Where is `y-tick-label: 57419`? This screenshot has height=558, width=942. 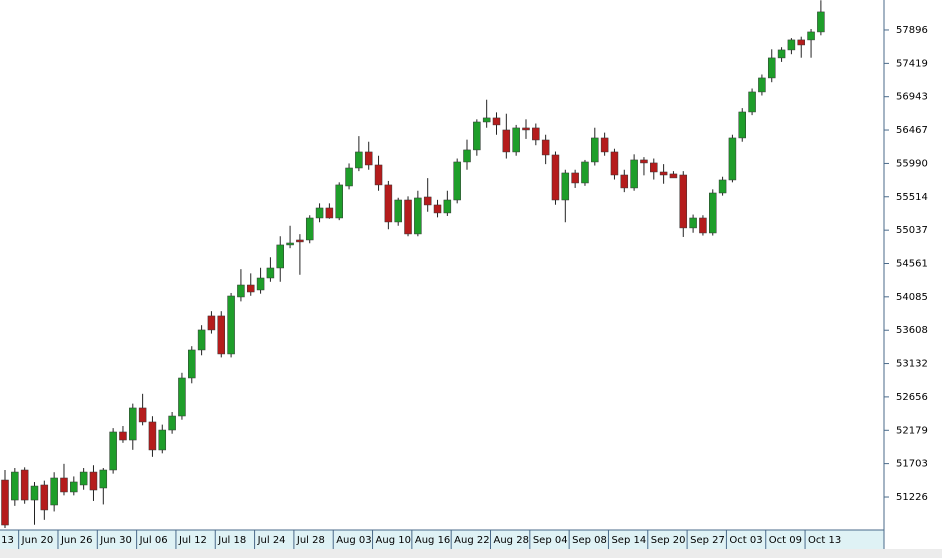
y-tick-label: 57419 is located at coordinates (912, 63).